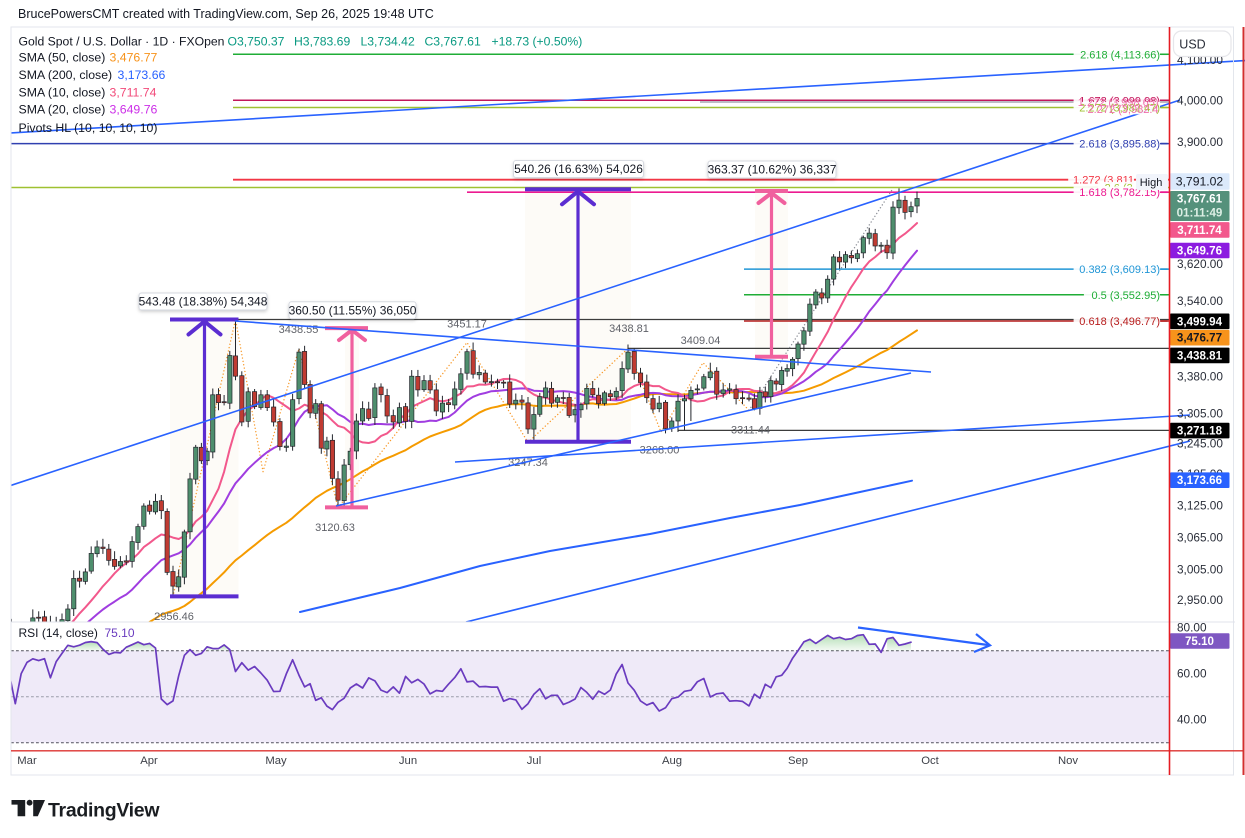  I want to click on svg-text: 3,005.00, so click(1200, 570).